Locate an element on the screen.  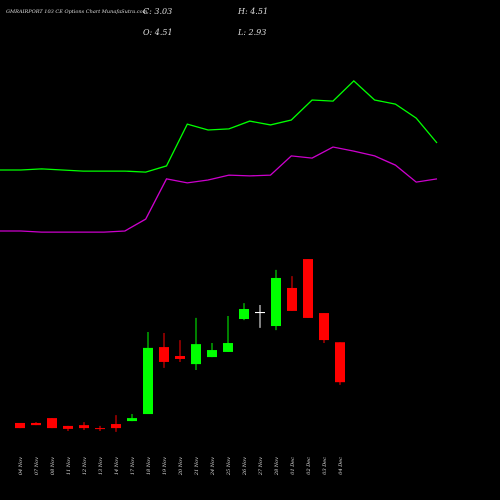
x-tick-label: 08 Nov is located at coordinates (53, 466).